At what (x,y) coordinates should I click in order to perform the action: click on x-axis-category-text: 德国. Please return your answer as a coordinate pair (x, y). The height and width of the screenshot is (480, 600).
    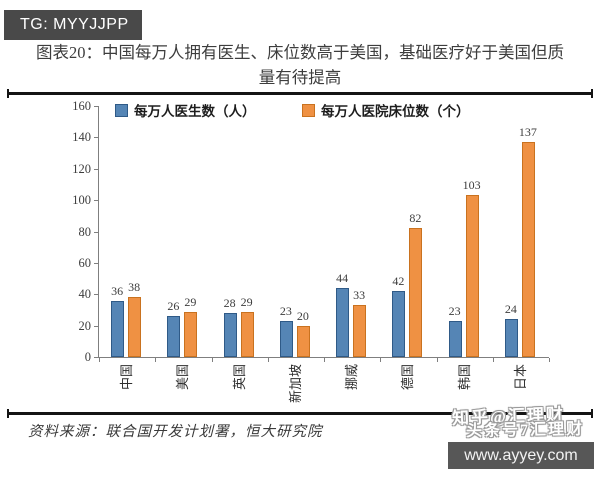
    Looking at the image, I should click on (408, 377).